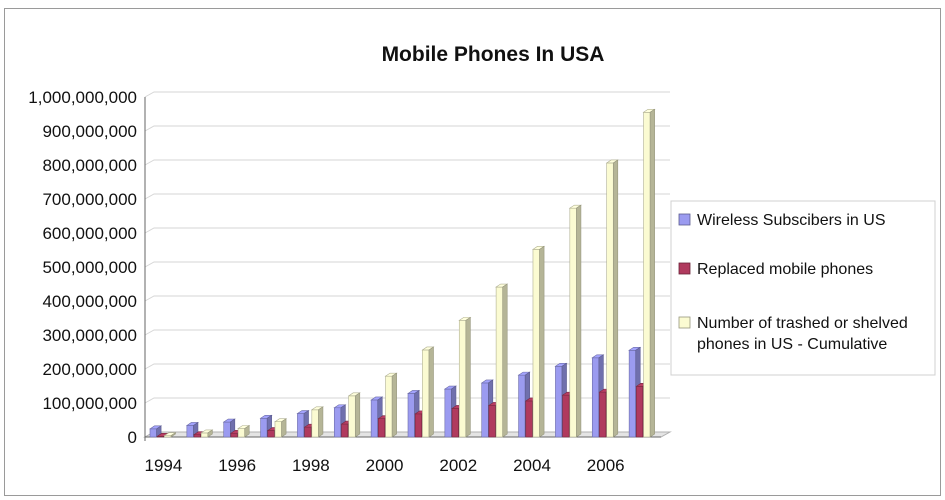  What do you see at coordinates (532, 465) in the screenshot?
I see `x-tick-label: 2004` at bounding box center [532, 465].